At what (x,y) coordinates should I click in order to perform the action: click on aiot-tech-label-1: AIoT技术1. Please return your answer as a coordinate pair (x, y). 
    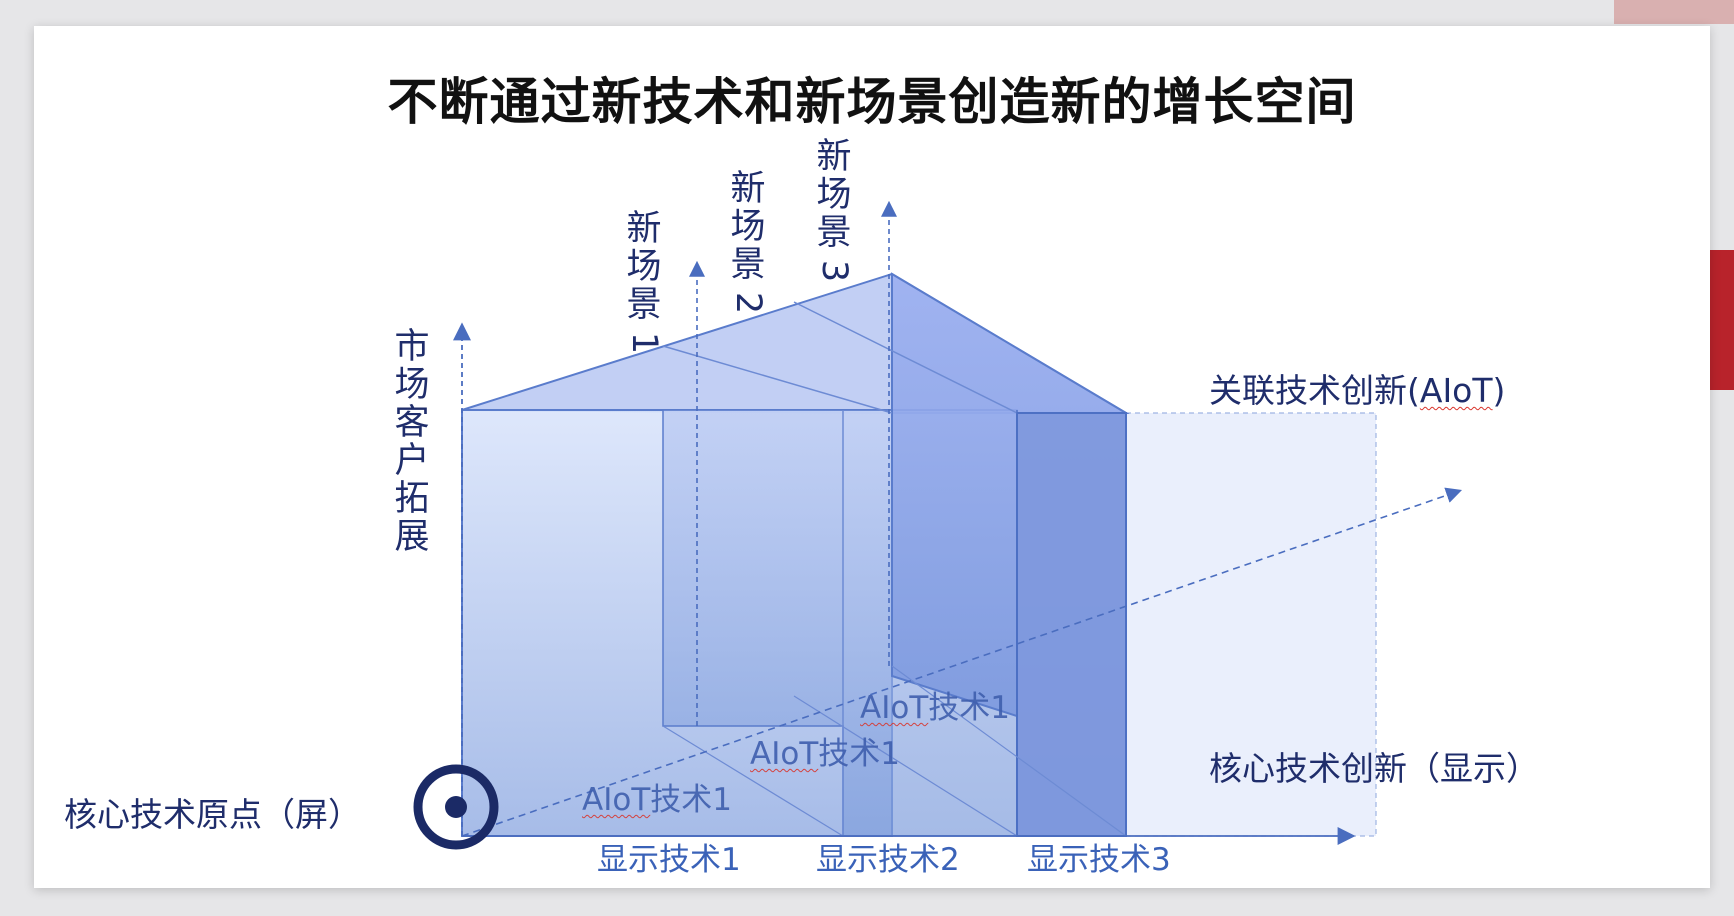
    Looking at the image, I should click on (657, 800).